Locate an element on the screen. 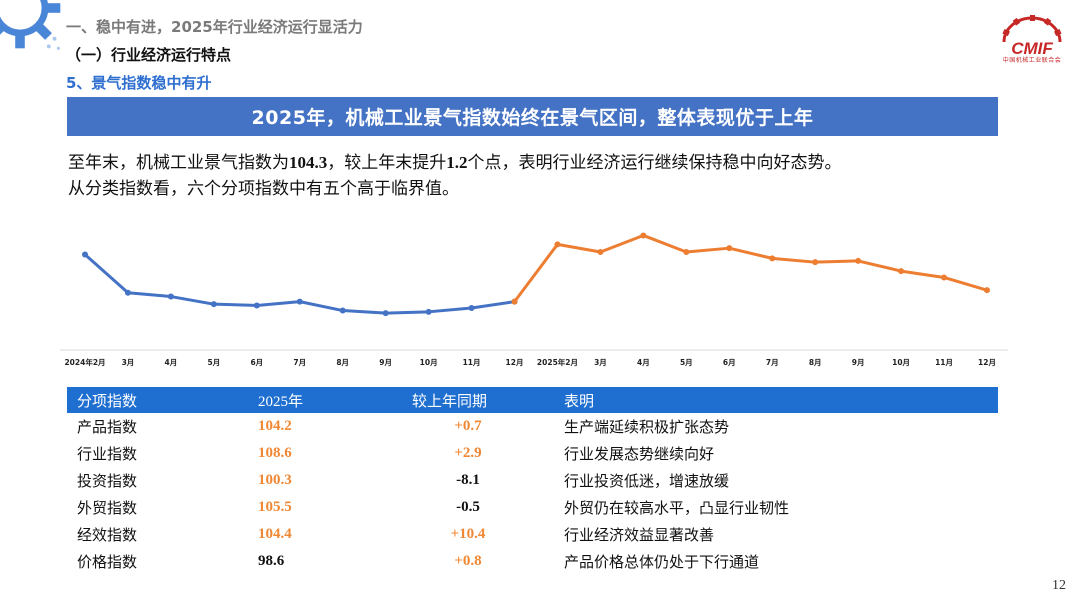 The width and height of the screenshot is (1080, 608). logo-text: CMIF is located at coordinates (1032, 48).